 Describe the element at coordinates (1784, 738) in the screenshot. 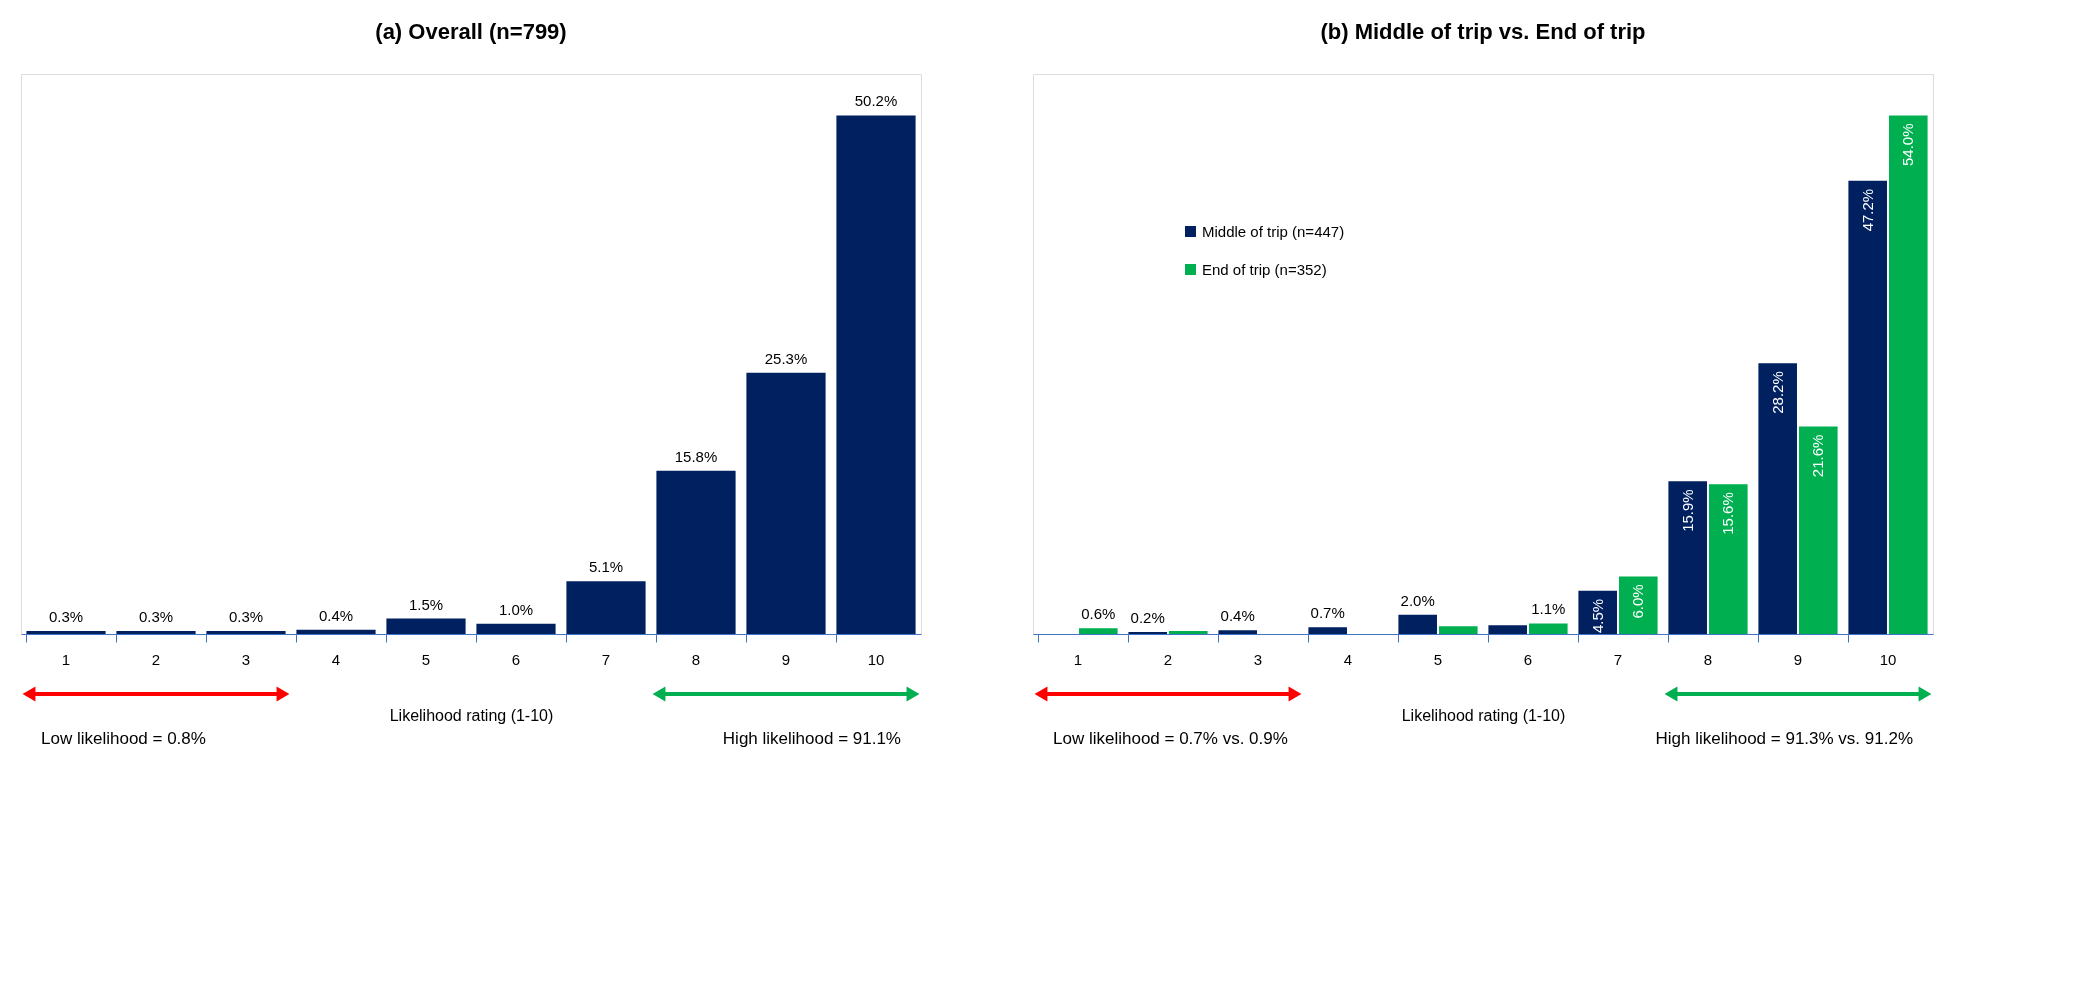

I see `text: High likelihood = 91.3% vs. 91.2%` at that location.